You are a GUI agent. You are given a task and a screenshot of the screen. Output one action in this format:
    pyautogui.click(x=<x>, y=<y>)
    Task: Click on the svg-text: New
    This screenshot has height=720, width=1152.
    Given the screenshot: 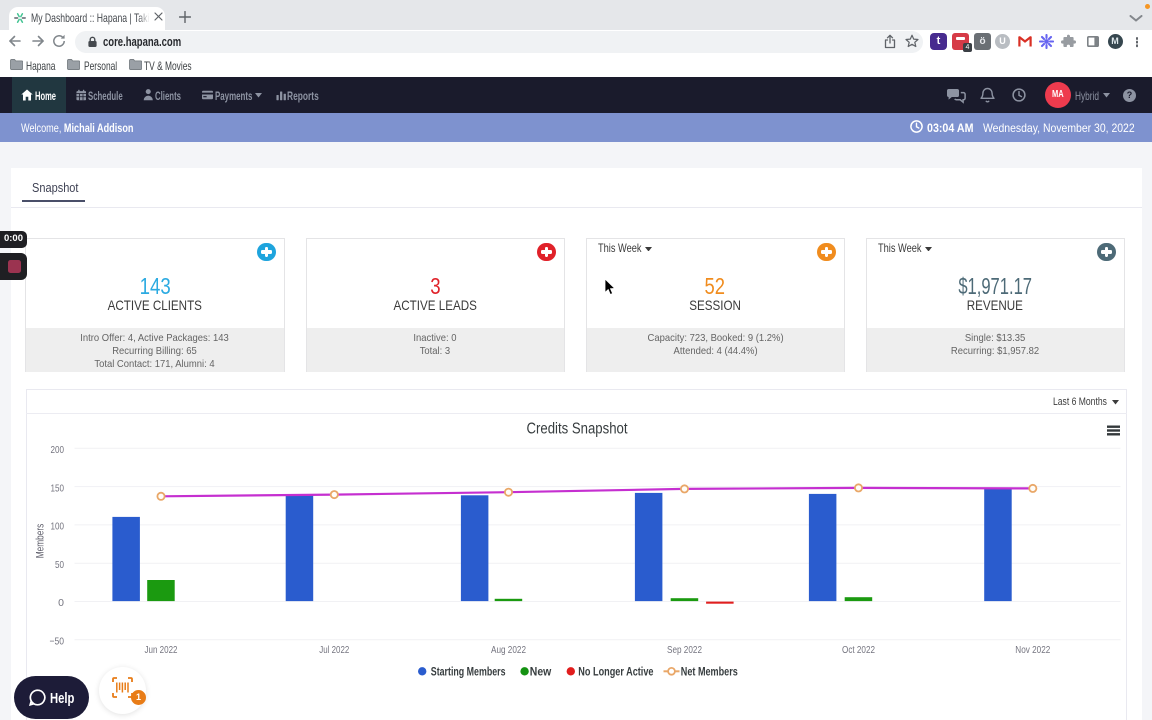 What is the action you would take?
    pyautogui.click(x=540, y=671)
    